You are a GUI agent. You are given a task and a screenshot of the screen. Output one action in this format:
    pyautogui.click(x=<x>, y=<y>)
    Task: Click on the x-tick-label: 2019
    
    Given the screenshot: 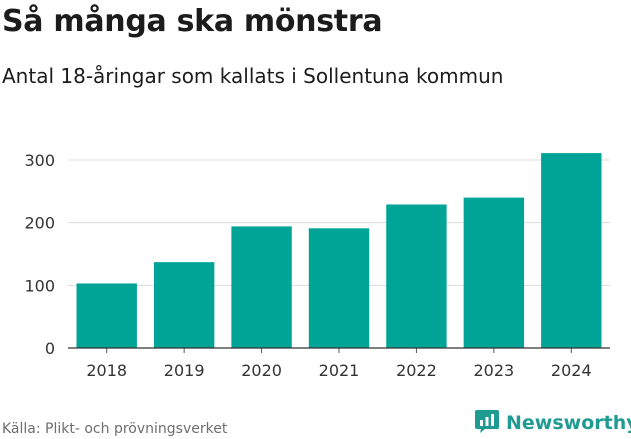 What is the action you would take?
    pyautogui.click(x=184, y=370)
    